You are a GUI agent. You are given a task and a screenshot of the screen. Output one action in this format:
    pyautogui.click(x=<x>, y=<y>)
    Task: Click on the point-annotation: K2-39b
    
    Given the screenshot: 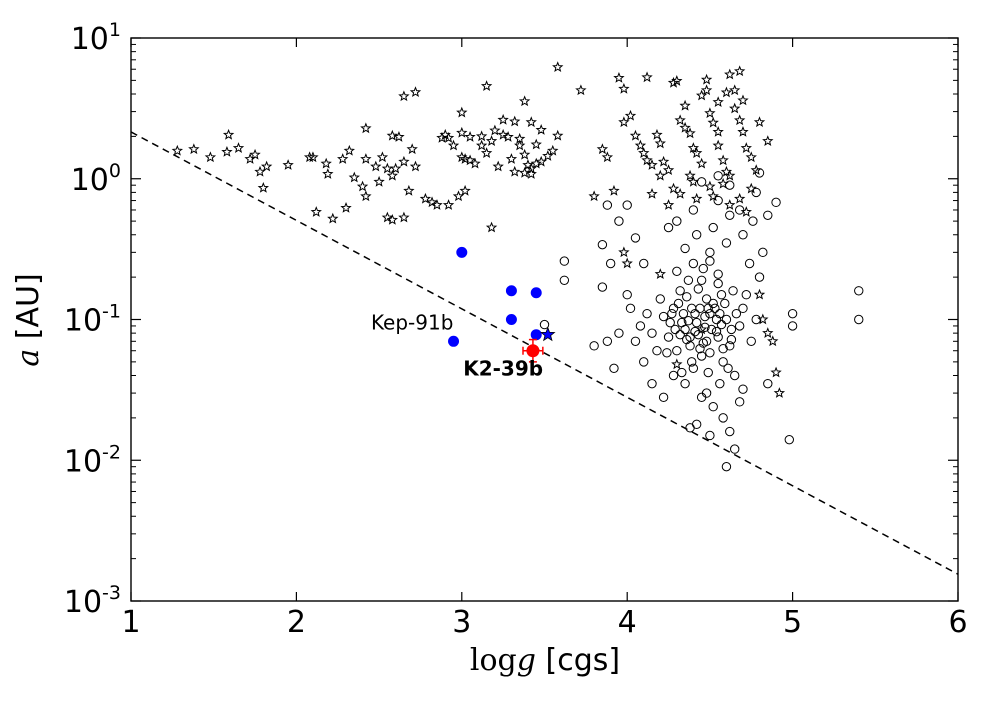 What is the action you would take?
    pyautogui.click(x=503, y=369)
    